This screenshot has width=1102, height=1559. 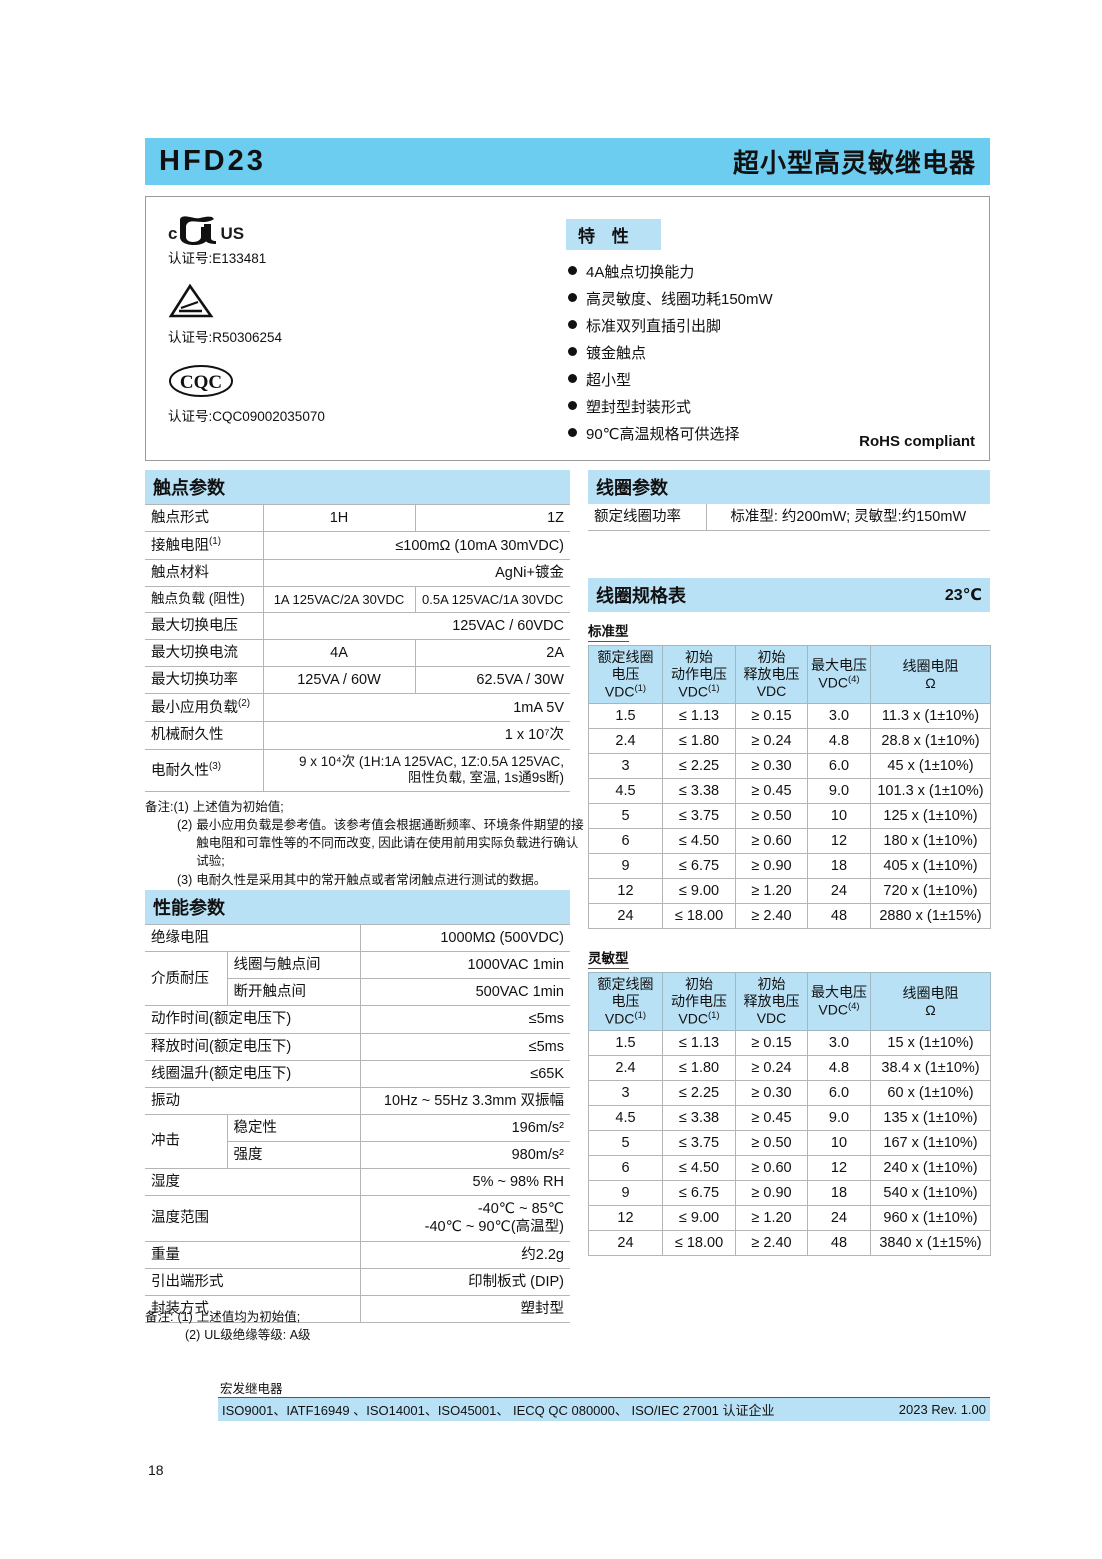 I want to click on cell-pickup-voltage: ≤ 1.13, so click(x=699, y=1043).